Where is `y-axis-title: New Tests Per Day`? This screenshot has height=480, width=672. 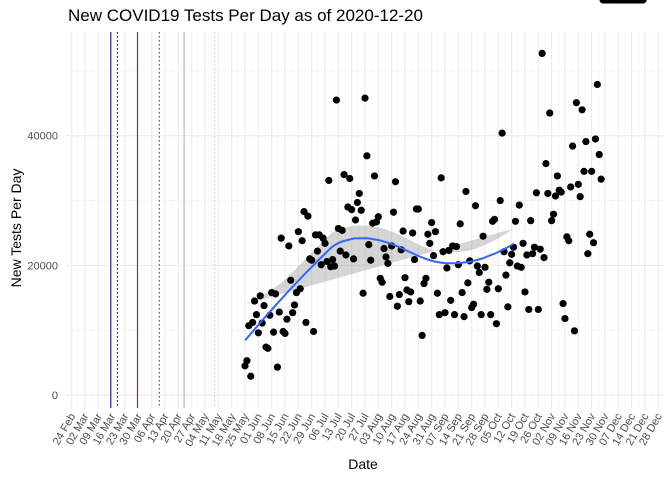
y-axis-title: New Tests Per Day is located at coordinates (16, 228).